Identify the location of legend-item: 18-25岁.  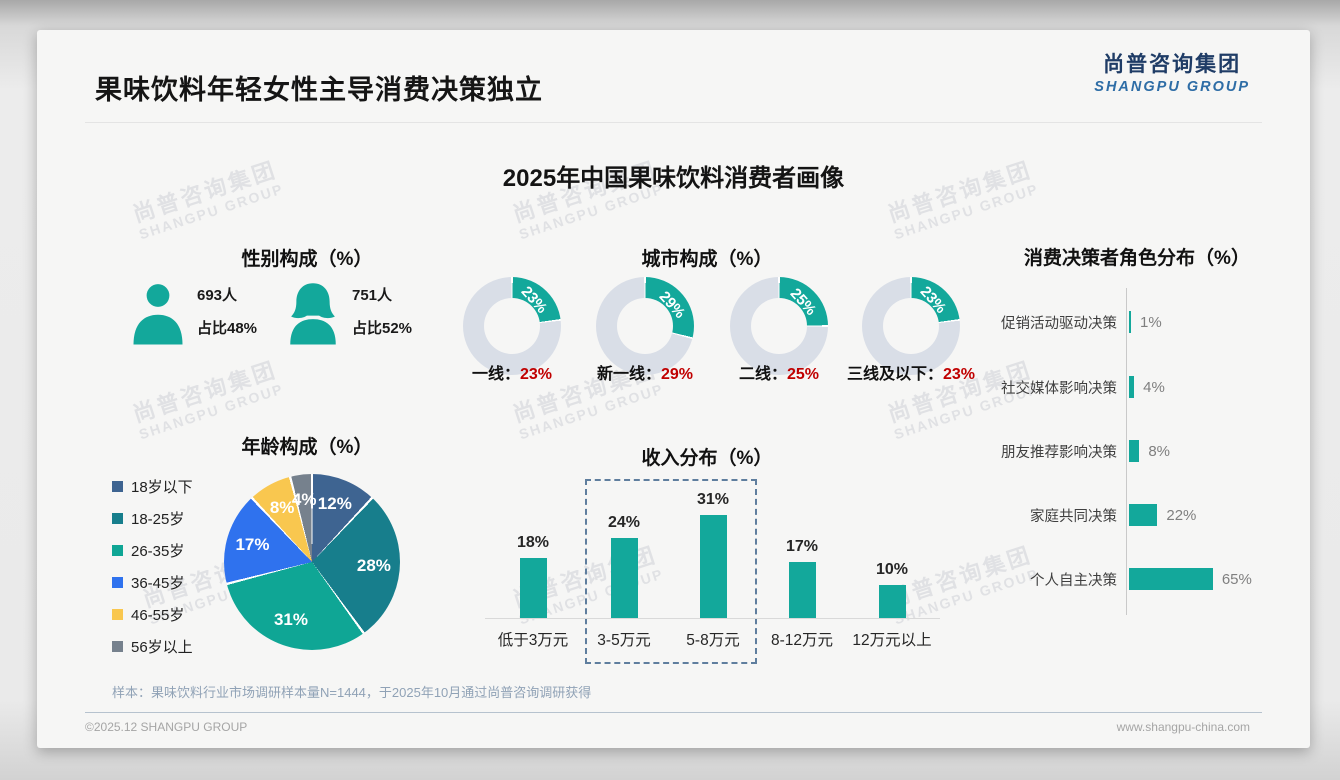
(152, 518).